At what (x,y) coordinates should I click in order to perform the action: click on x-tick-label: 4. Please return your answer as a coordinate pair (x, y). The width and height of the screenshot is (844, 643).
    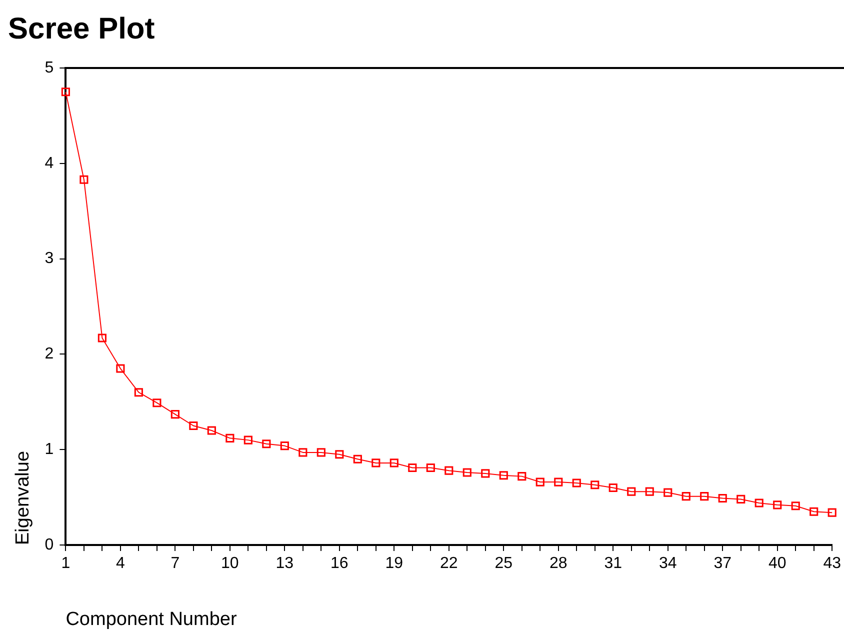
    Looking at the image, I should click on (120, 563).